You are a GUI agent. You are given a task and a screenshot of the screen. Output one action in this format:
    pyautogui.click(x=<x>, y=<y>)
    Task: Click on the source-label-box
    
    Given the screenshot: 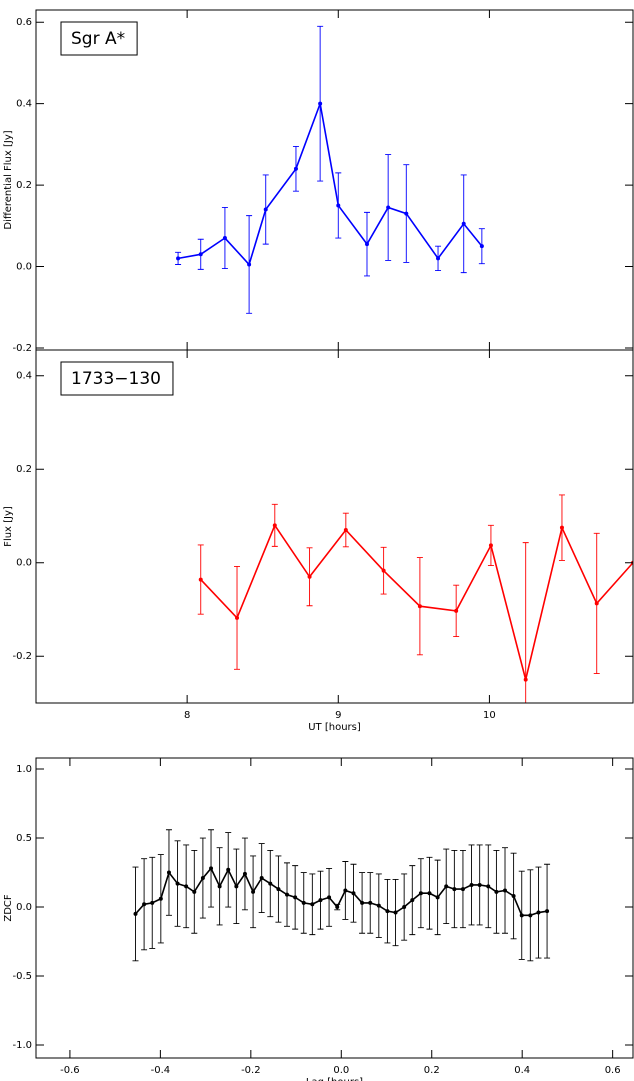 What is the action you would take?
    pyautogui.click(x=117, y=378)
    